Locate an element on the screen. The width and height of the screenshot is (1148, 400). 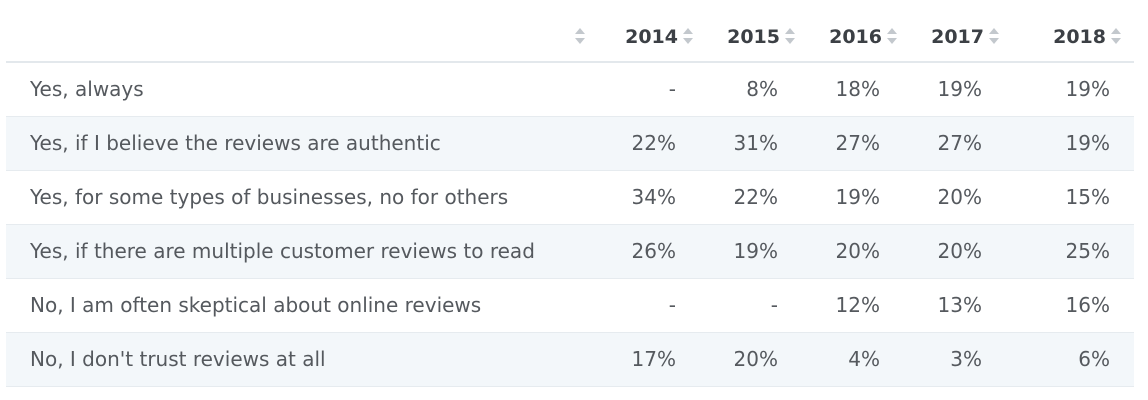
column-header-text: 2015 is located at coordinates (753, 37).